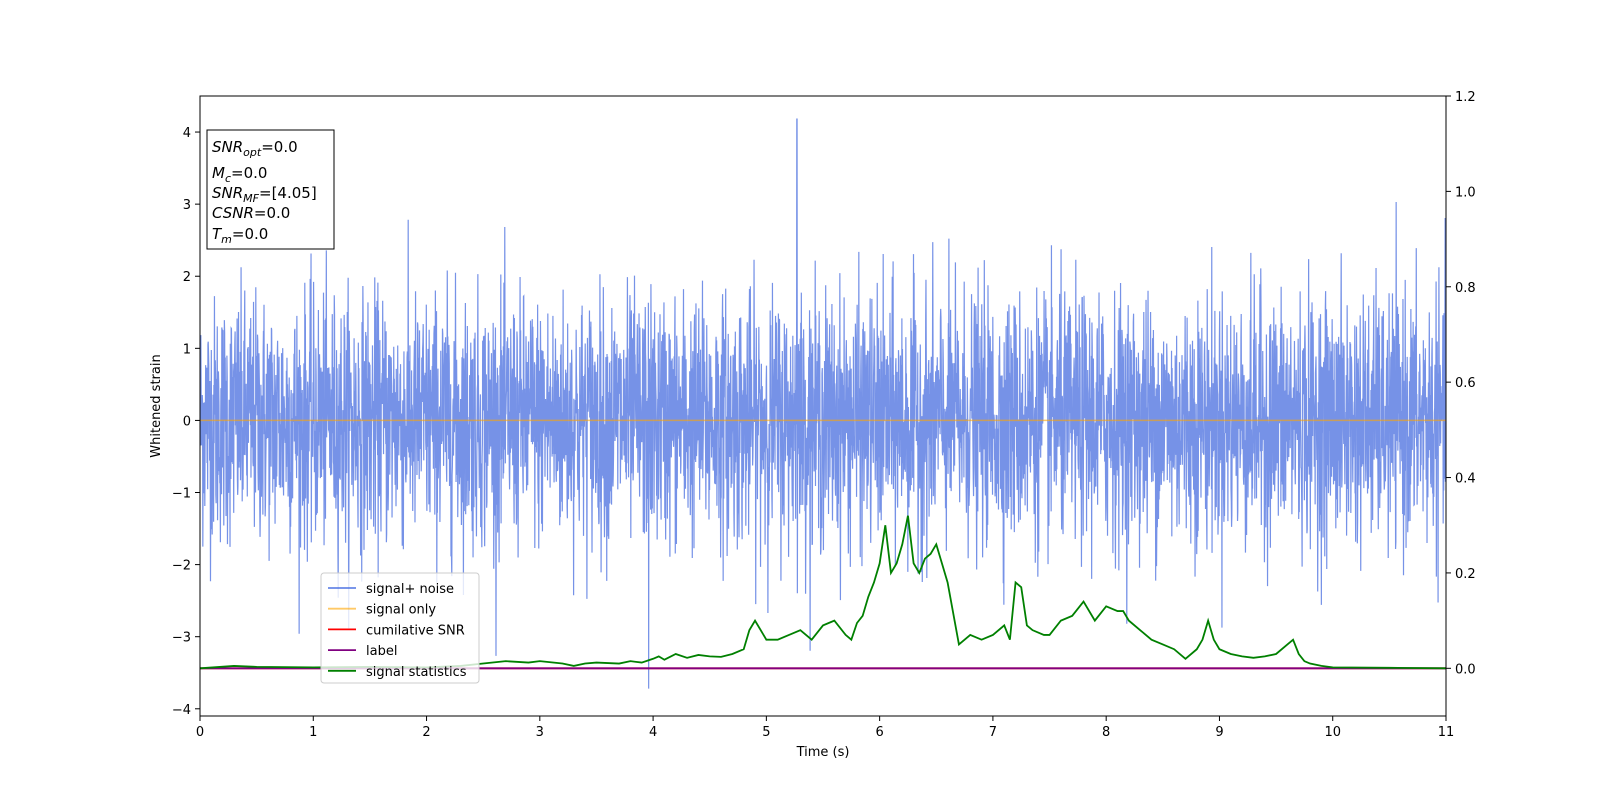  Describe the element at coordinates (264, 194) in the screenshot. I see `info-snr-mf: SNRMF=[4.05]` at that location.